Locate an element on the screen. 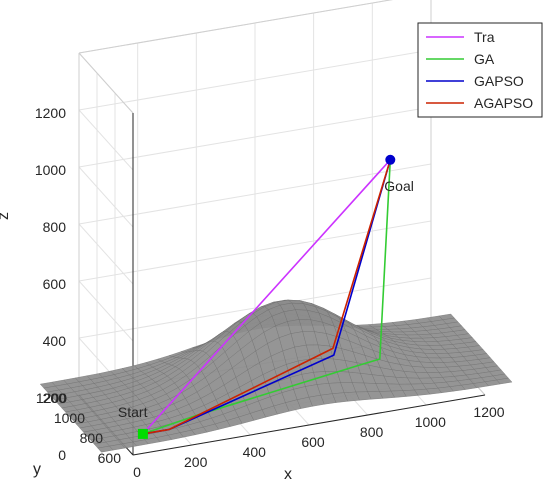 Image resolution: width=550 pixels, height=494 pixels. z-tick-label: 800 is located at coordinates (55, 227).